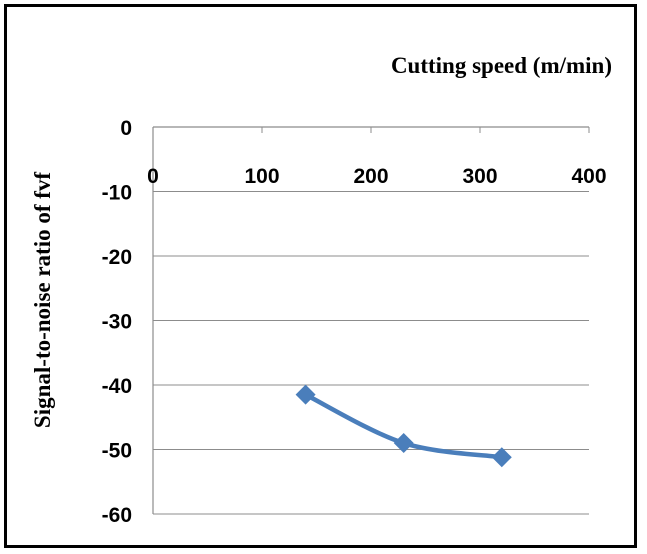 The width and height of the screenshot is (647, 554). Describe the element at coordinates (117, 515) in the screenshot. I see `y-tick-label: -60` at that location.